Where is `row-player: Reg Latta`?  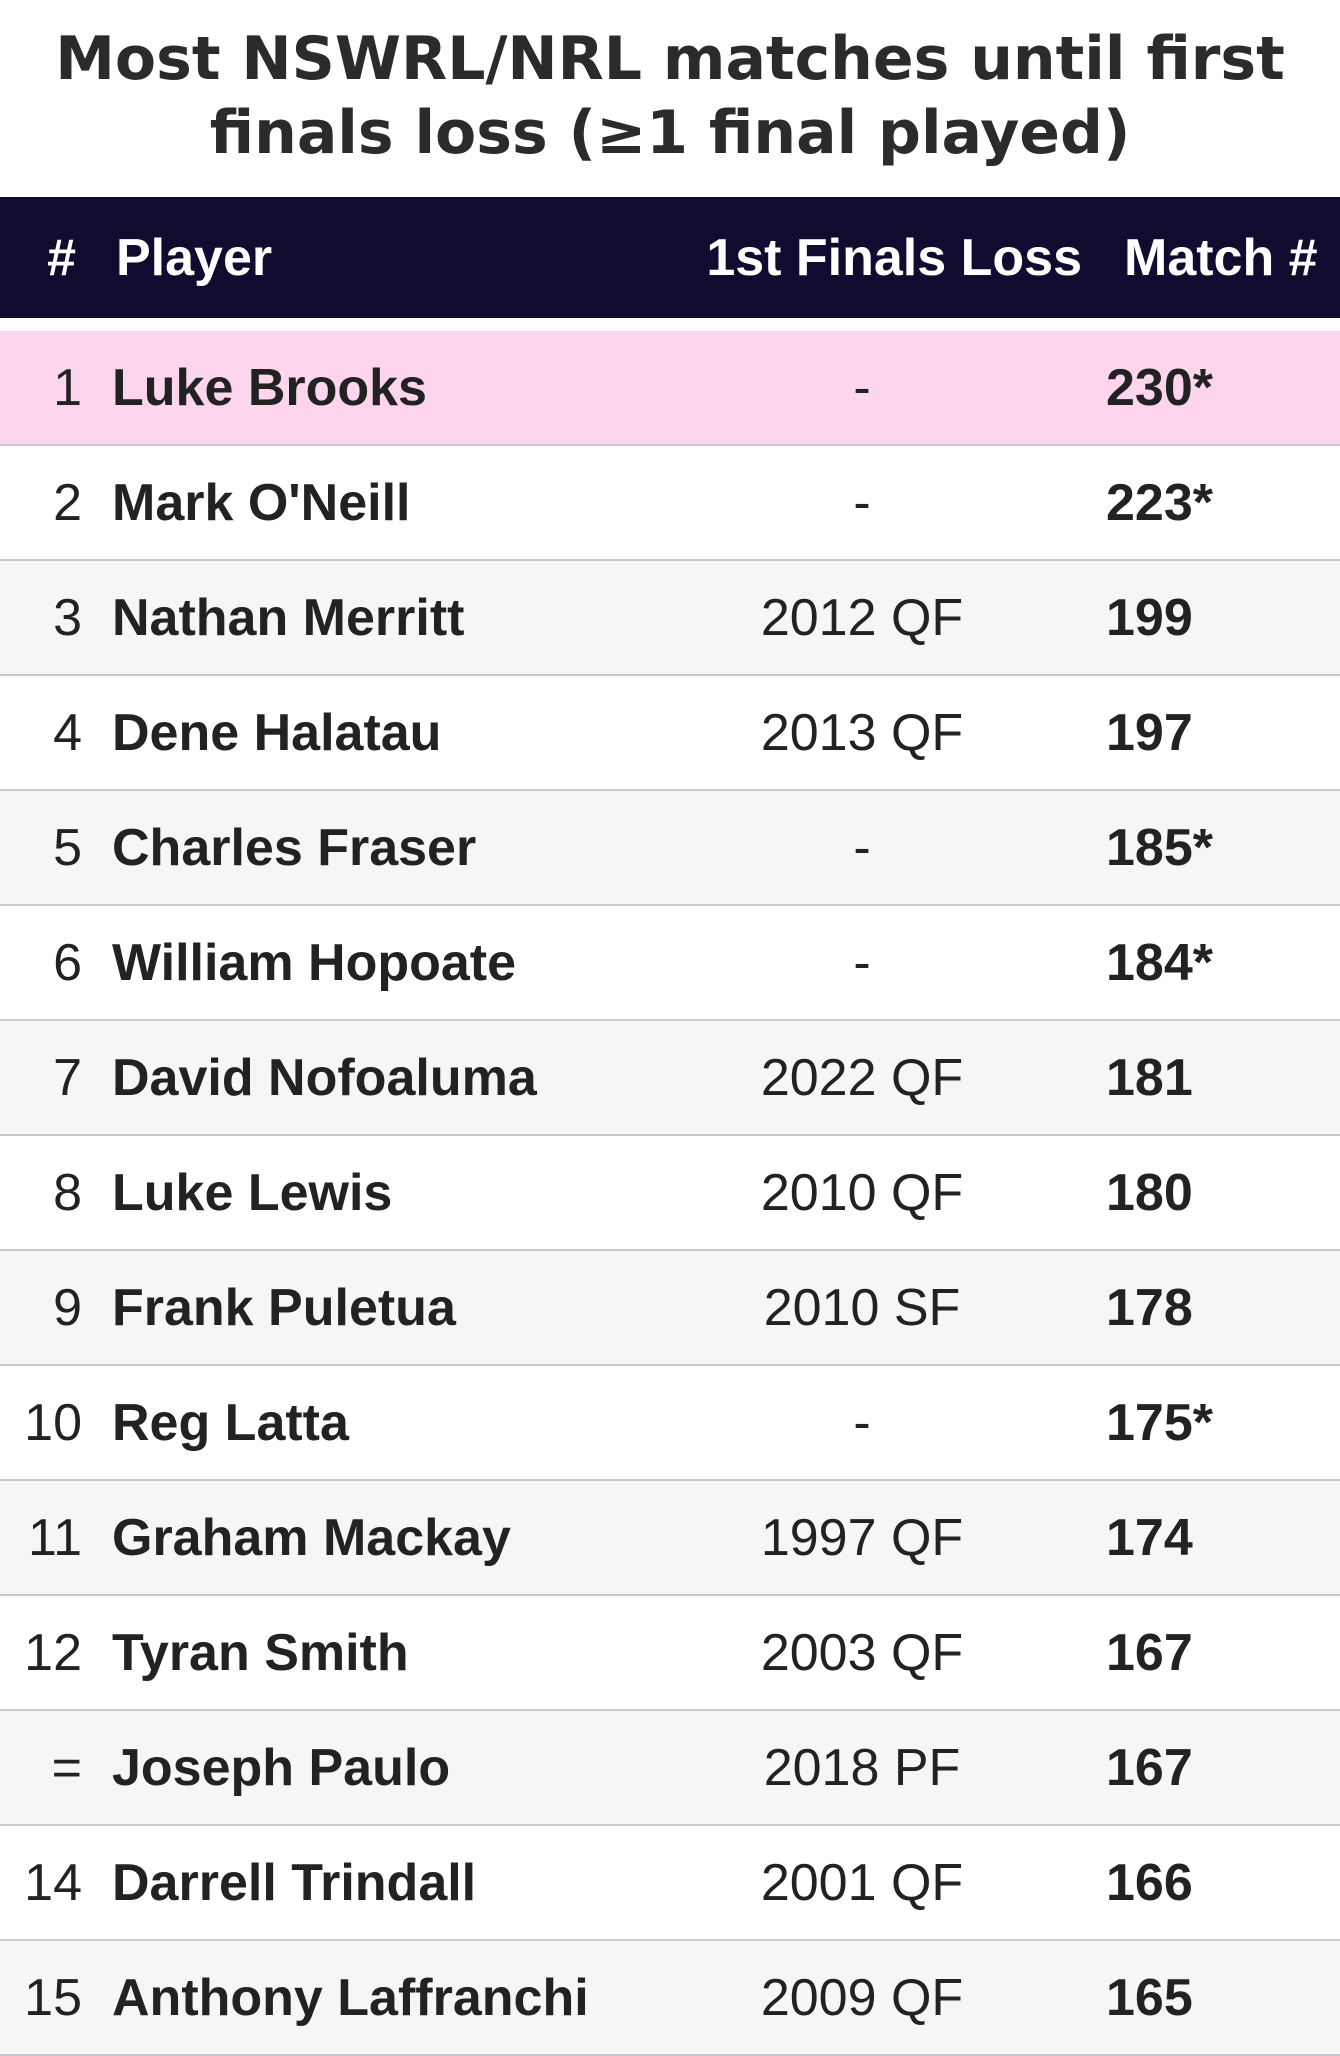
row-player: Reg Latta is located at coordinates (230, 1422).